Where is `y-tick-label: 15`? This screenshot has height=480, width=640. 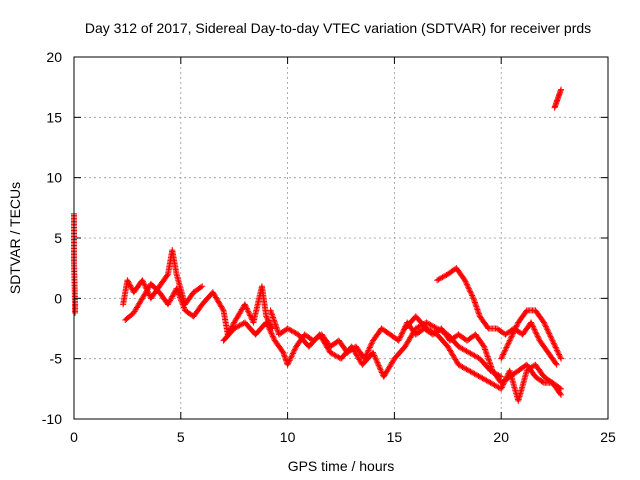
y-tick-label: 15 is located at coordinates (54, 117).